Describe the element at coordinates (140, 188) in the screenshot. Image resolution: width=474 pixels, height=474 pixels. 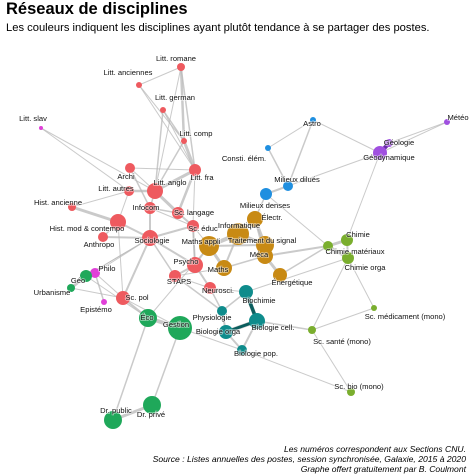
I see `edge-archi-infocom` at that location.